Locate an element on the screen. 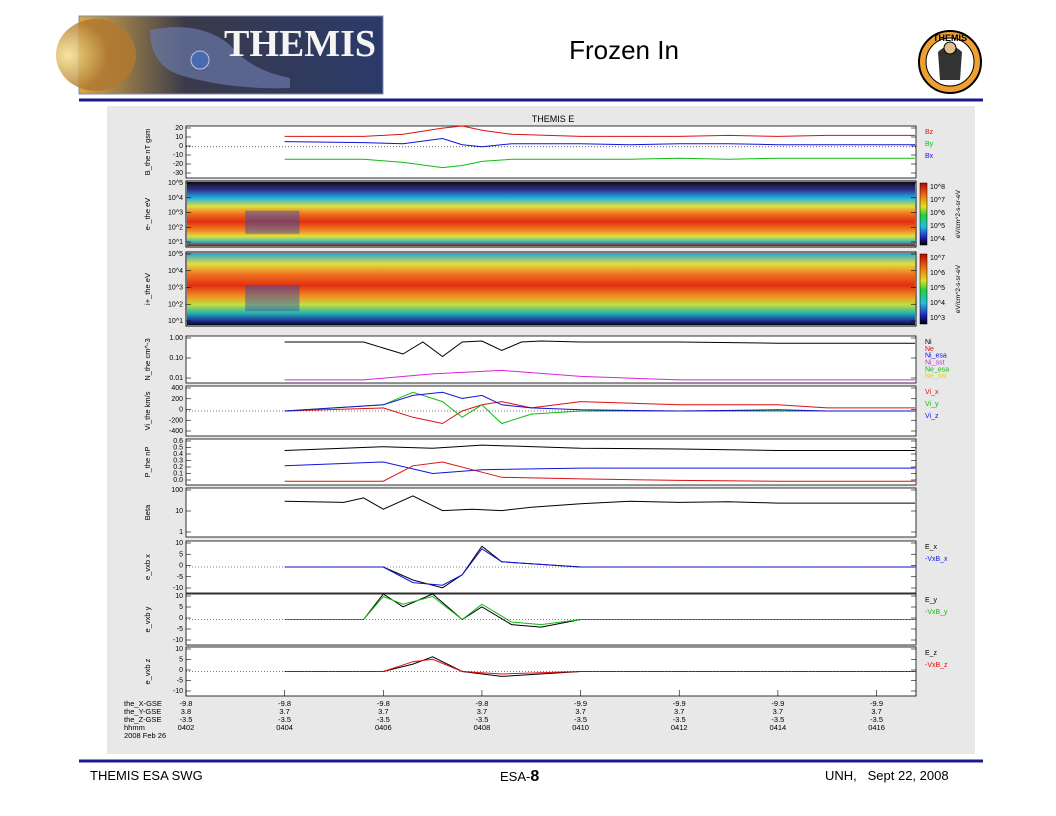  spectrogram-disturbance is located at coordinates (272, 222).